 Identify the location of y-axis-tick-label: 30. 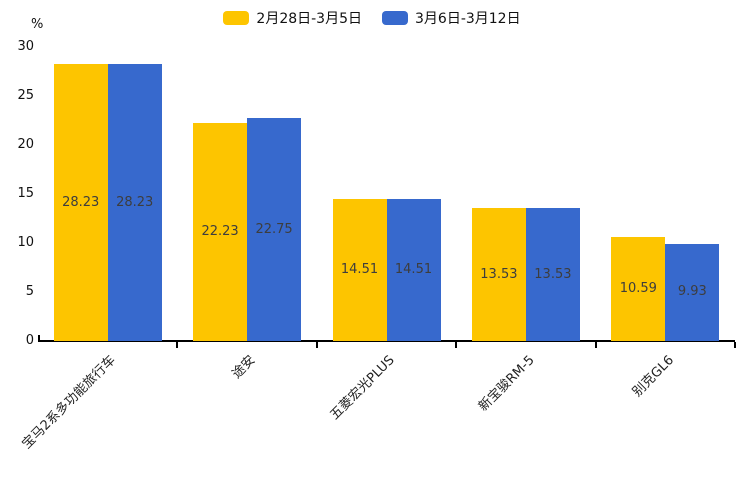
(25, 46).